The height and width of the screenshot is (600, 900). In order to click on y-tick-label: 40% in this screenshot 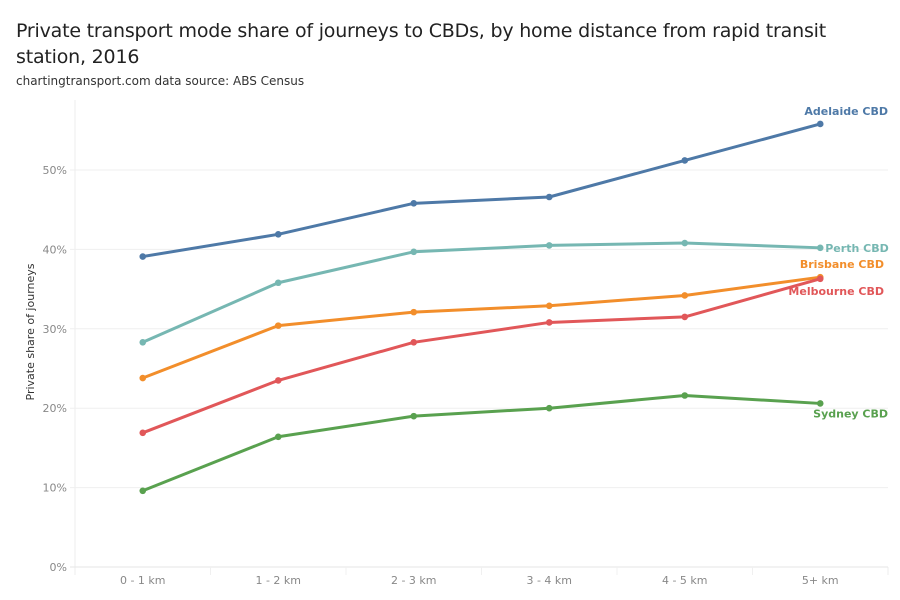, I will do `click(55, 249)`.